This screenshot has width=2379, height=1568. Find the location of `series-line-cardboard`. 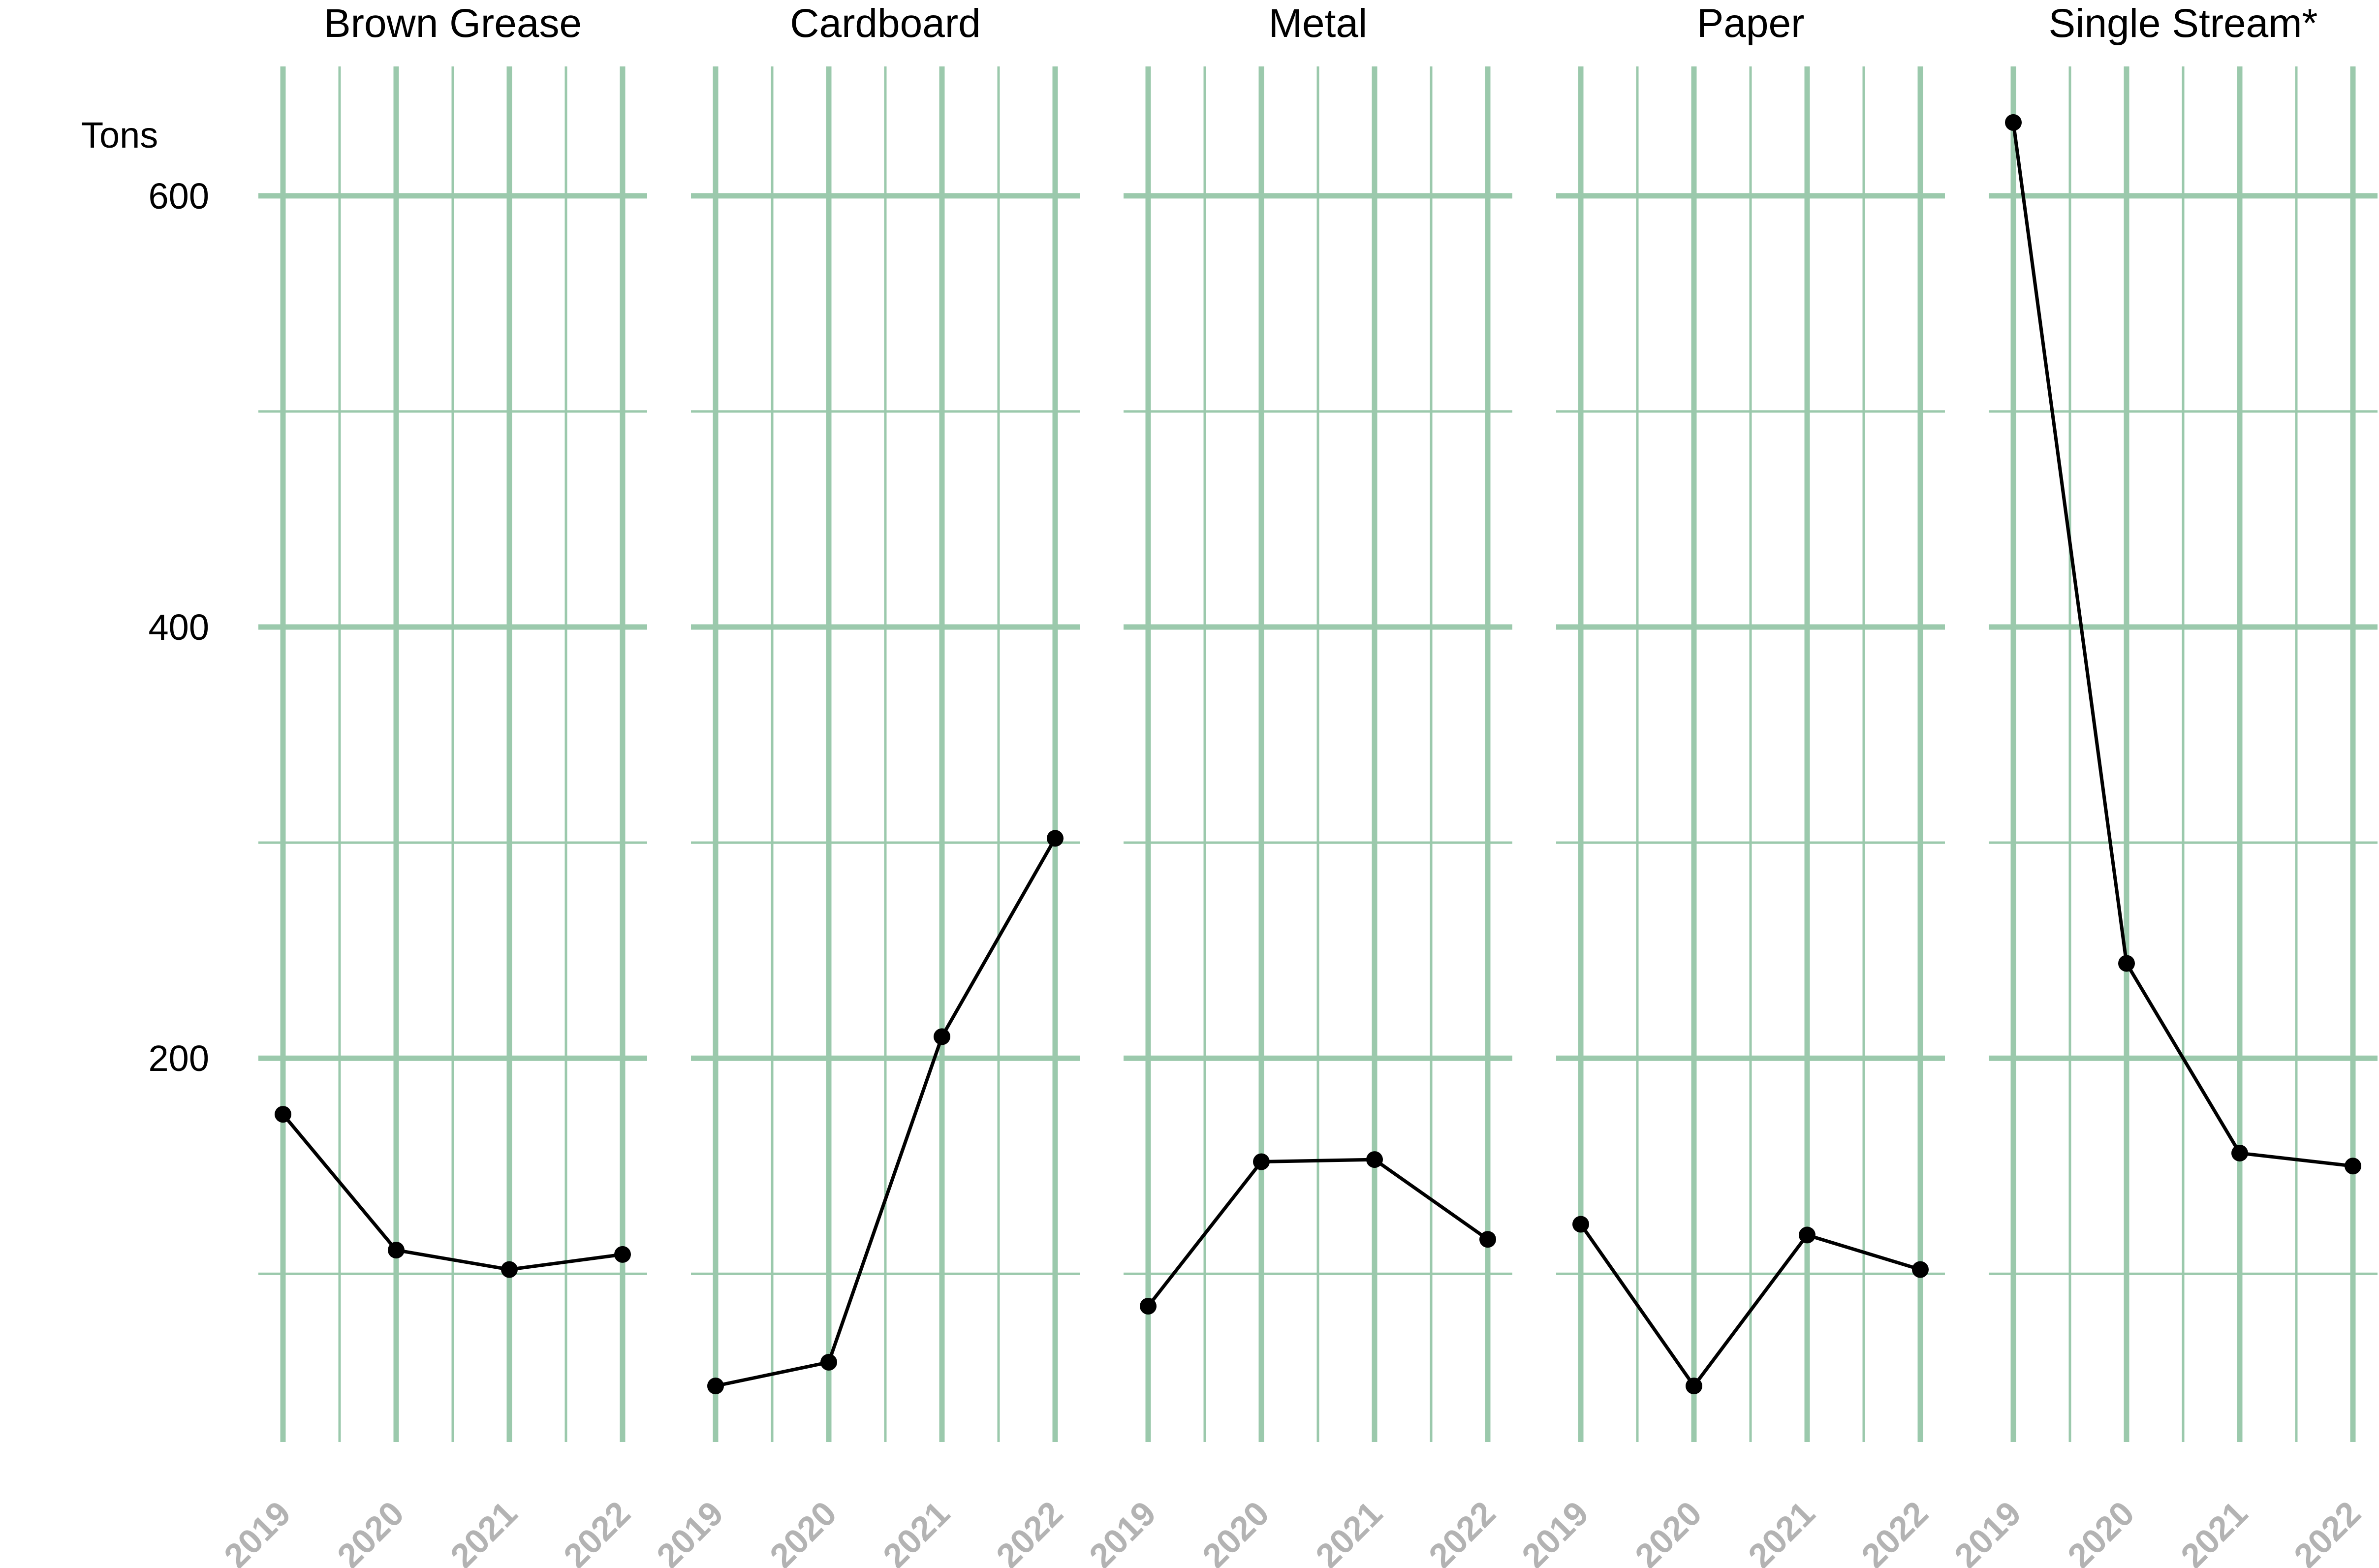

series-line-cardboard is located at coordinates (886, 1112).